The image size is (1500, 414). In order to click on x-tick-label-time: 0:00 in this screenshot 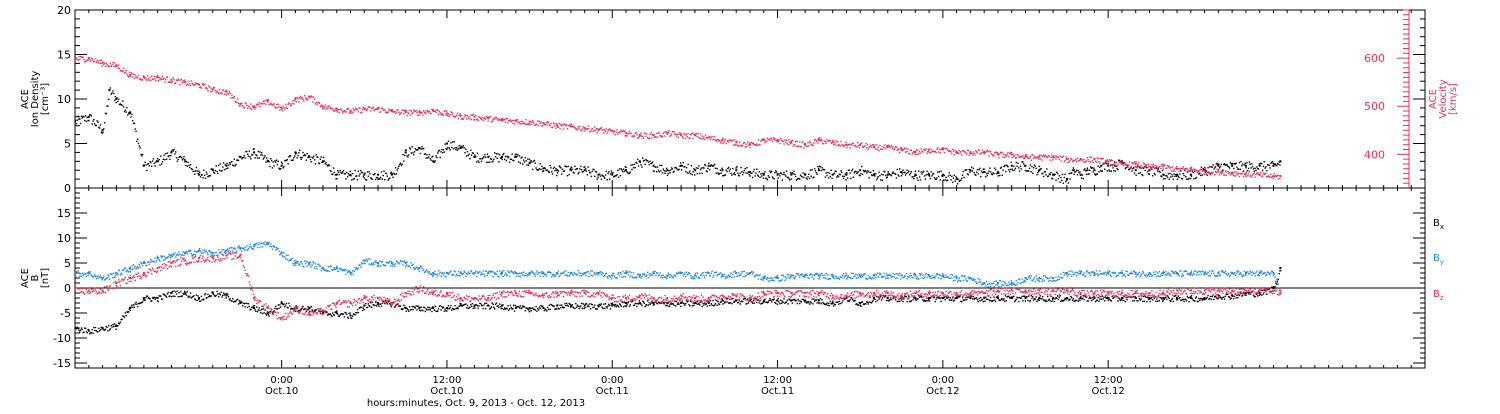, I will do `click(281, 380)`.